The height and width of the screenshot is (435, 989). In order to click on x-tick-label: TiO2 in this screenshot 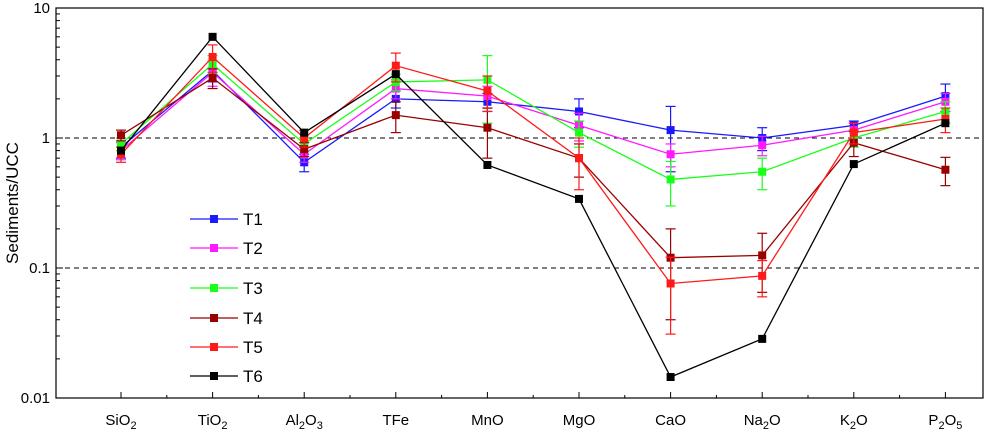, I will do `click(213, 422)`.